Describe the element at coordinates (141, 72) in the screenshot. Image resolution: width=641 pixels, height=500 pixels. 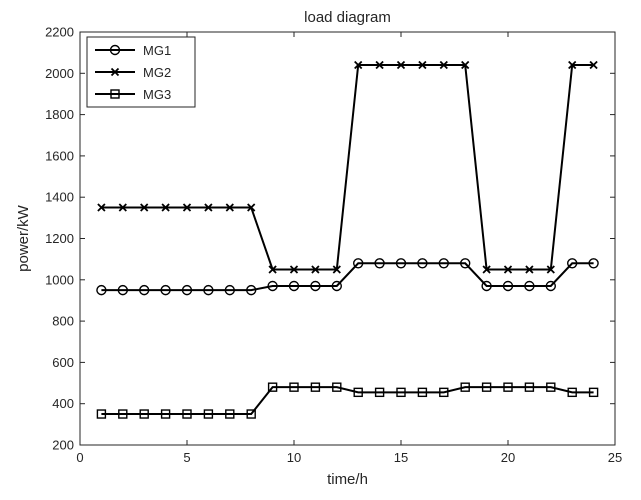
I see `legend: MG1 MG2 MG3` at that location.